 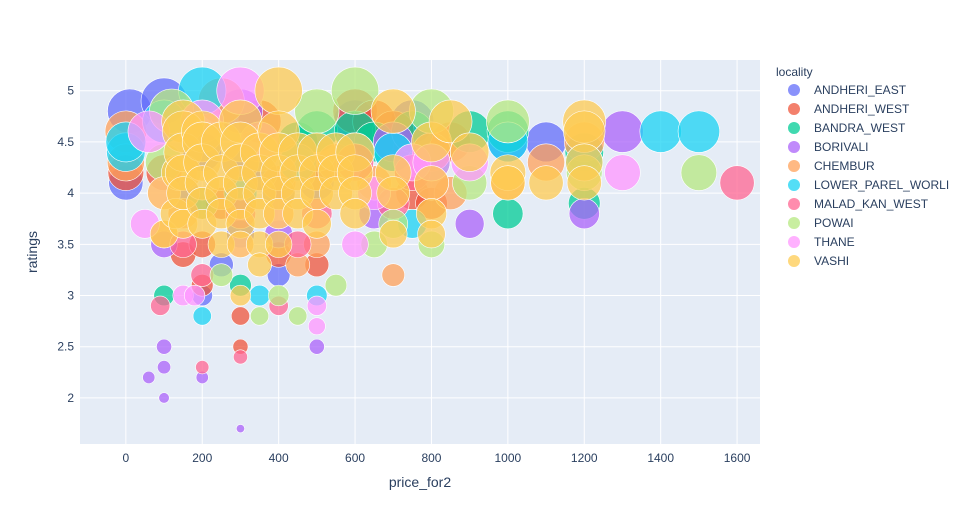 I want to click on legend-title: locality, so click(x=794, y=72).